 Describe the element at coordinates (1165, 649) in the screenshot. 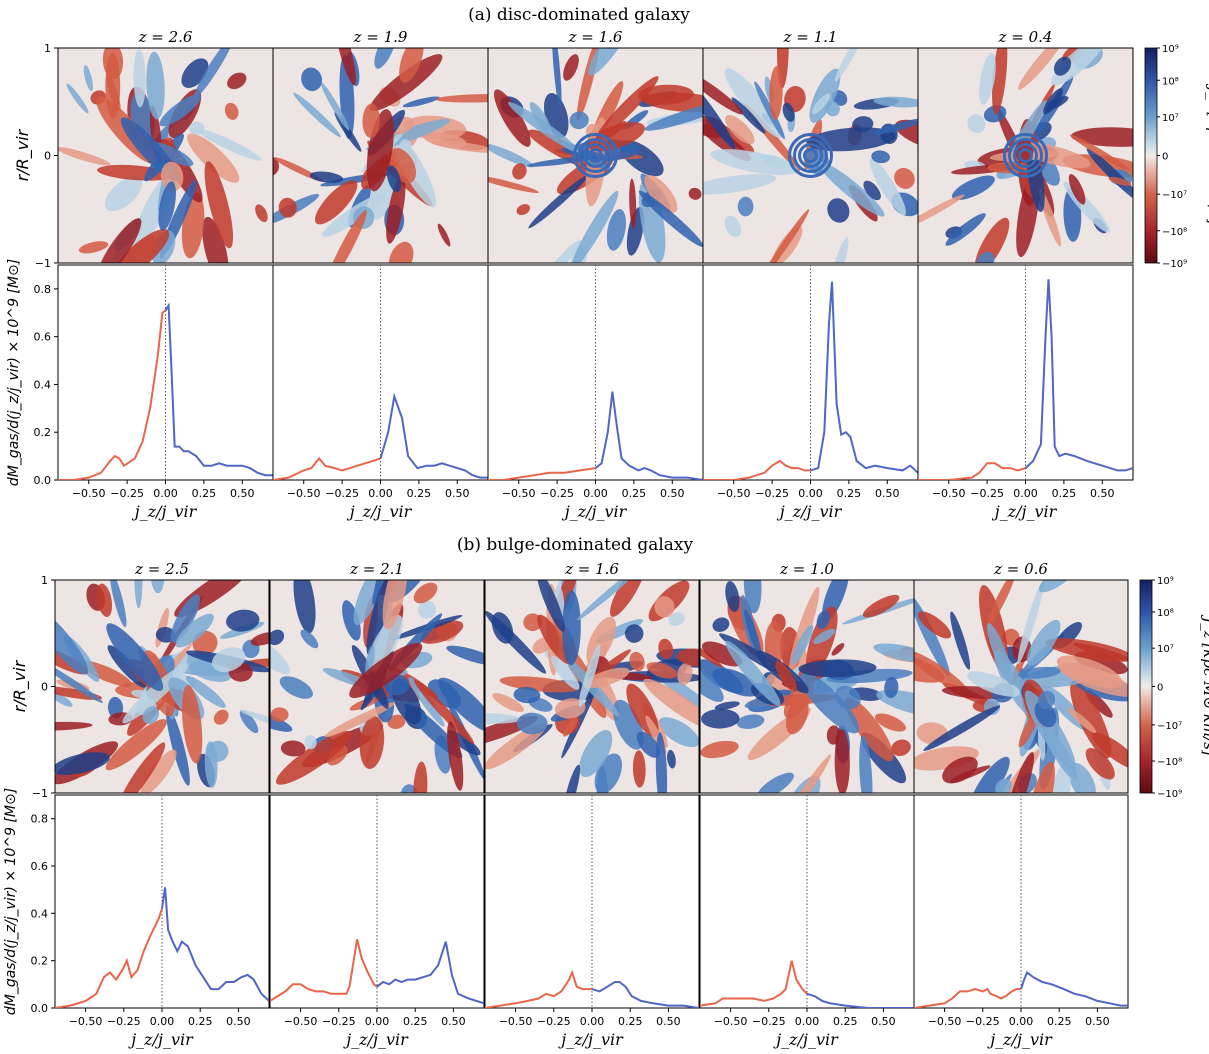

I see `colorbar-tick-label: 10⁷` at that location.